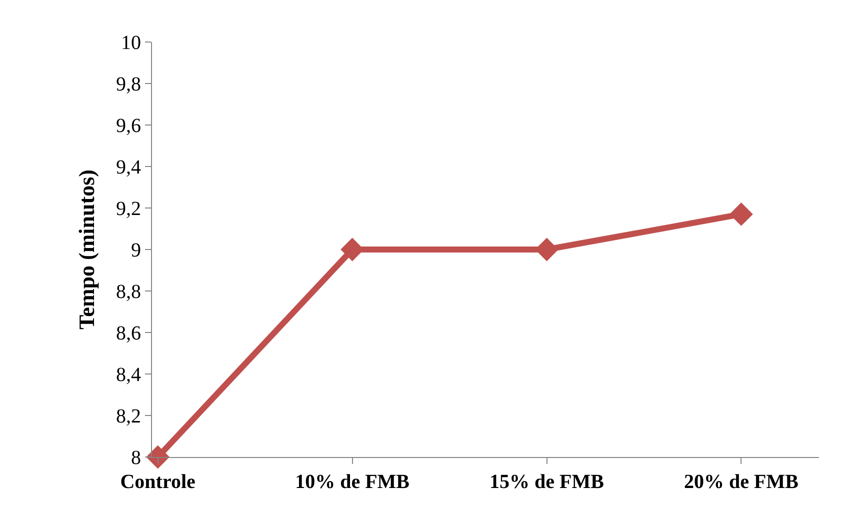  I want to click on y-tick-label: 8,6, so click(128, 333).